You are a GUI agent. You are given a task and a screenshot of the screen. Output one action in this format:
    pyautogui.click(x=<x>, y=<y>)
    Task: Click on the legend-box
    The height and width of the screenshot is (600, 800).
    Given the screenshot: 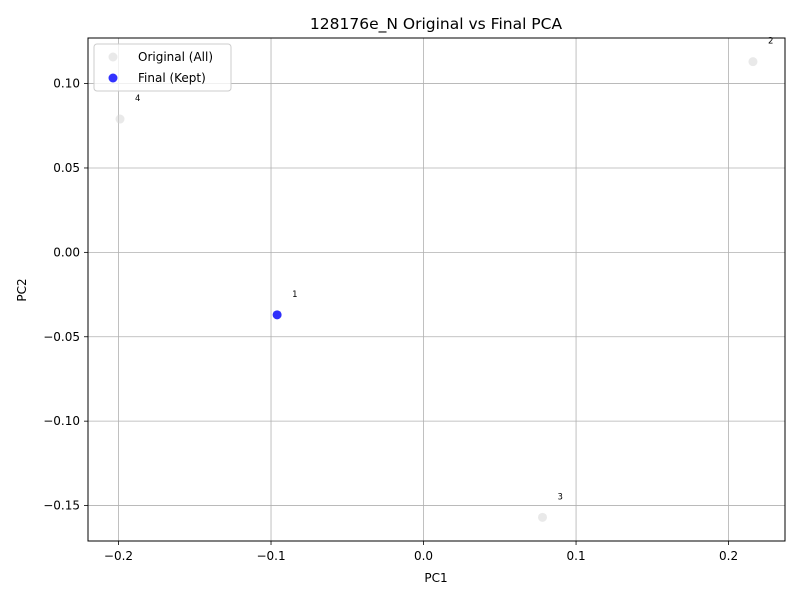 What is the action you would take?
    pyautogui.click(x=162, y=67)
    